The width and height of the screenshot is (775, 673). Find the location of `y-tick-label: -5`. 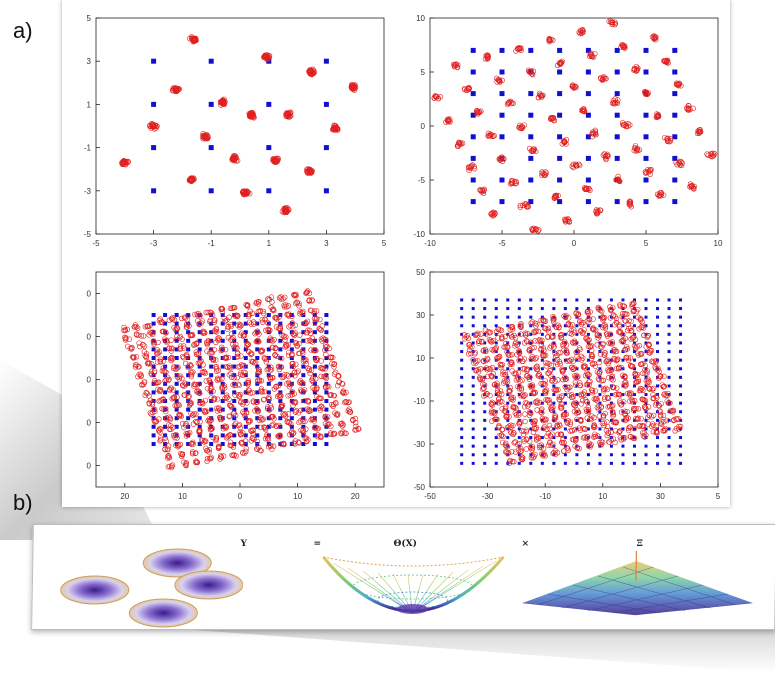

y-tick-label: -5 is located at coordinates (88, 234).